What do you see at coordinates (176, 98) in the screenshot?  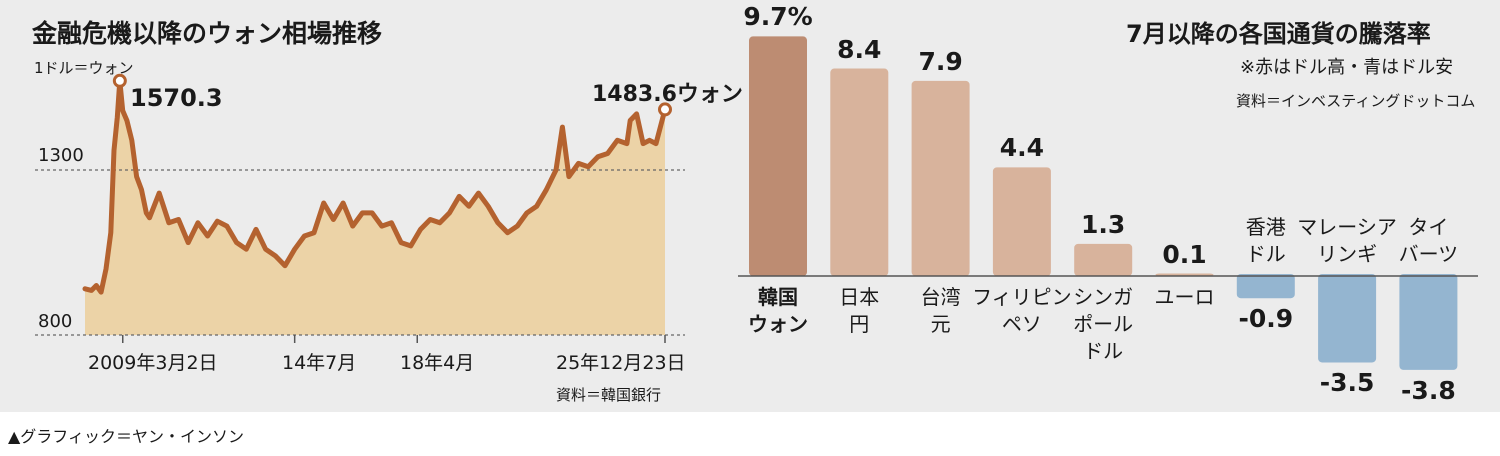 I see `peak-value-label: 1570.3` at bounding box center [176, 98].